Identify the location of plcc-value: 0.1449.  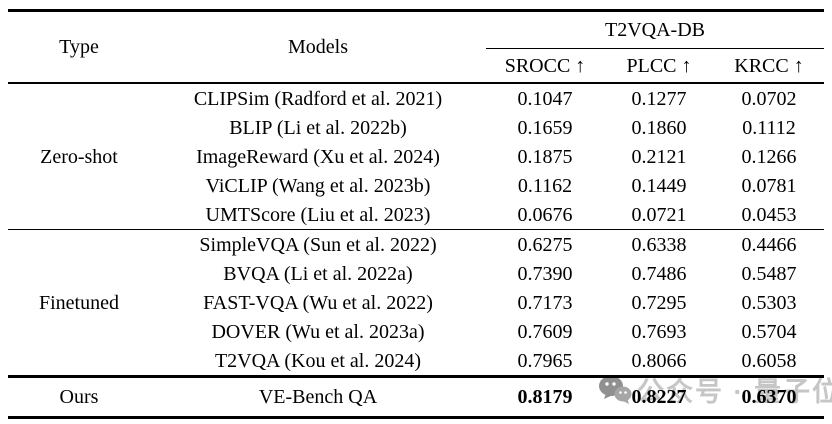
(659, 185).